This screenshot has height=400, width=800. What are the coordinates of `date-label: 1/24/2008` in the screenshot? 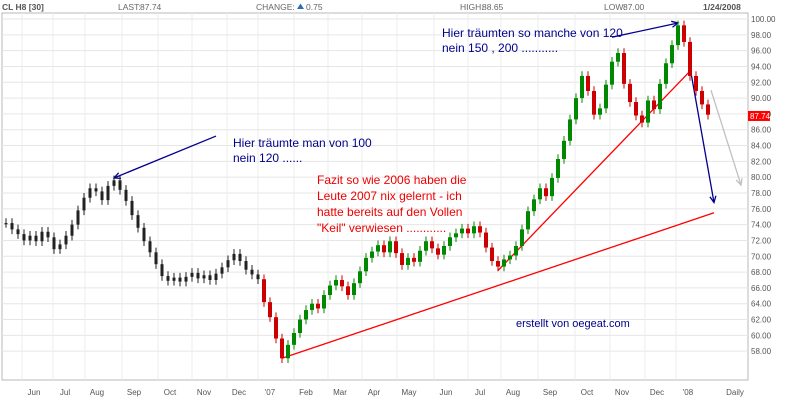 It's located at (722, 7).